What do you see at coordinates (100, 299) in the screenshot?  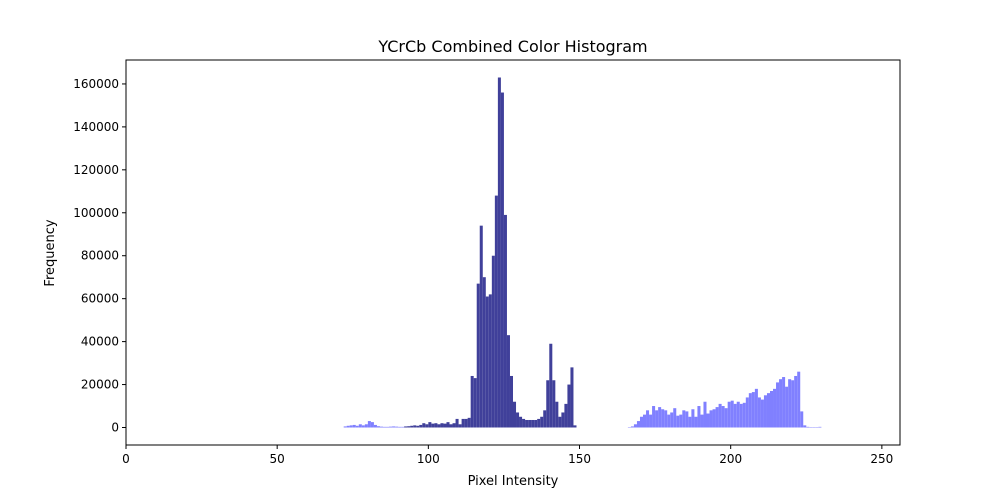 I see `y-tick-label: 60000` at bounding box center [100, 299].